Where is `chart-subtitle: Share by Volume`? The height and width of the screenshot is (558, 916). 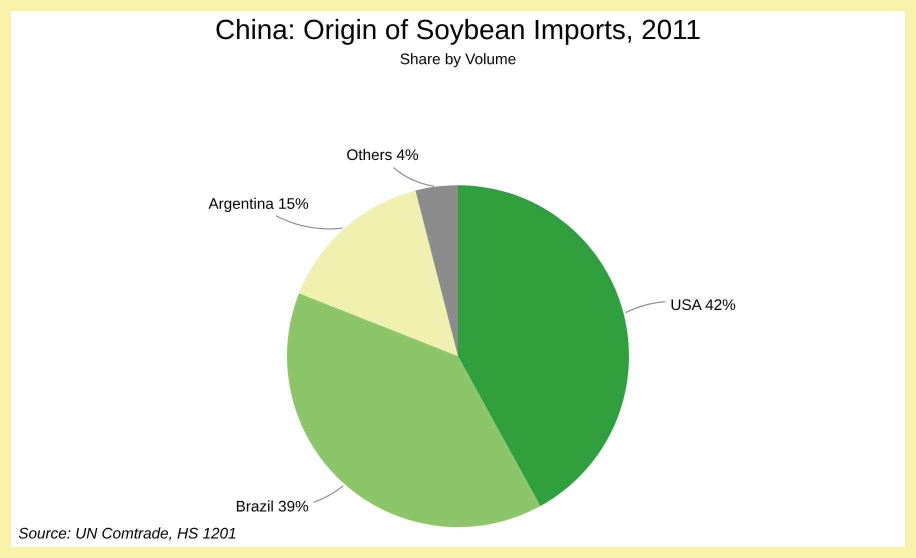
chart-subtitle: Share by Volume is located at coordinates (458, 60).